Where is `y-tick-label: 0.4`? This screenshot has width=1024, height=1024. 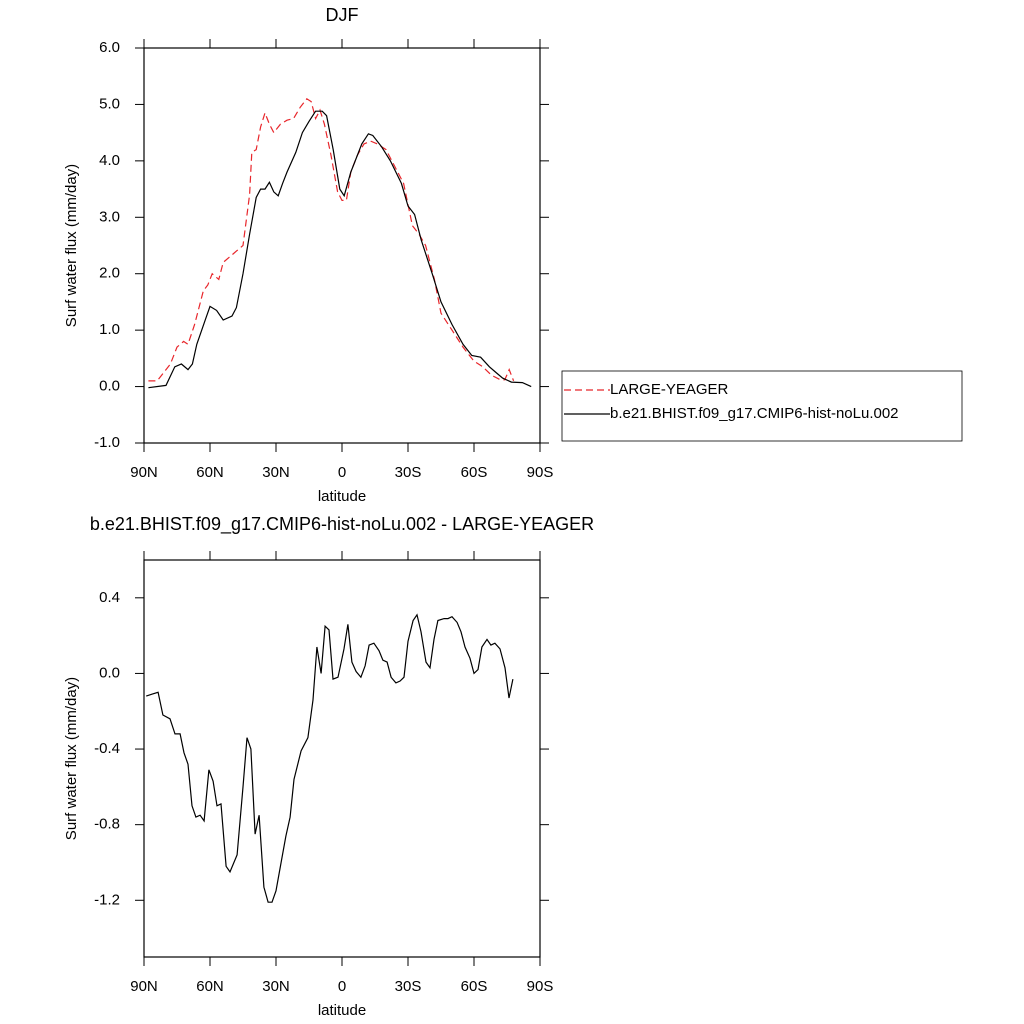 y-tick-label: 0.4 is located at coordinates (109, 597).